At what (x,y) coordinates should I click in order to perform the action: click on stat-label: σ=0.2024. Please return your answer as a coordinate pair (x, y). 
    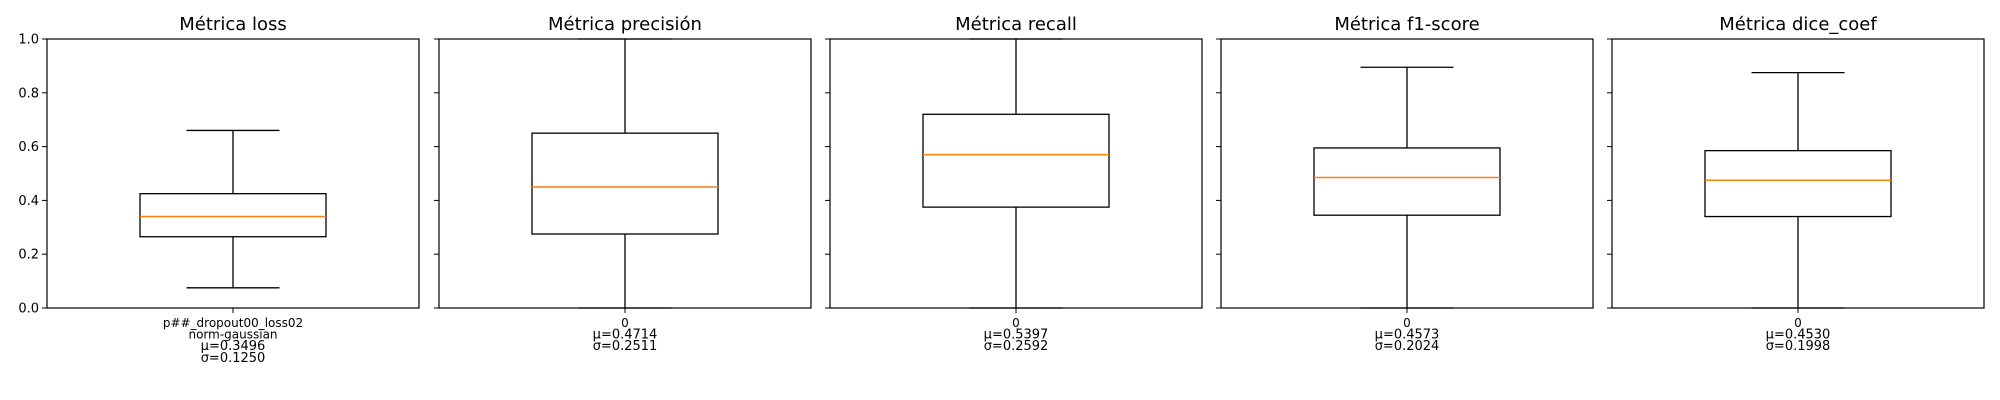
    Looking at the image, I should click on (1407, 346).